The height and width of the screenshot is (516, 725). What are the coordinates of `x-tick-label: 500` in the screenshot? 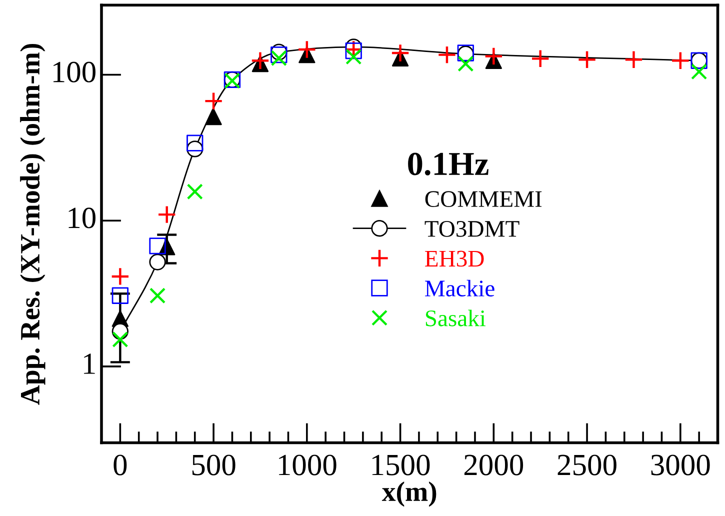 It's located at (214, 465).